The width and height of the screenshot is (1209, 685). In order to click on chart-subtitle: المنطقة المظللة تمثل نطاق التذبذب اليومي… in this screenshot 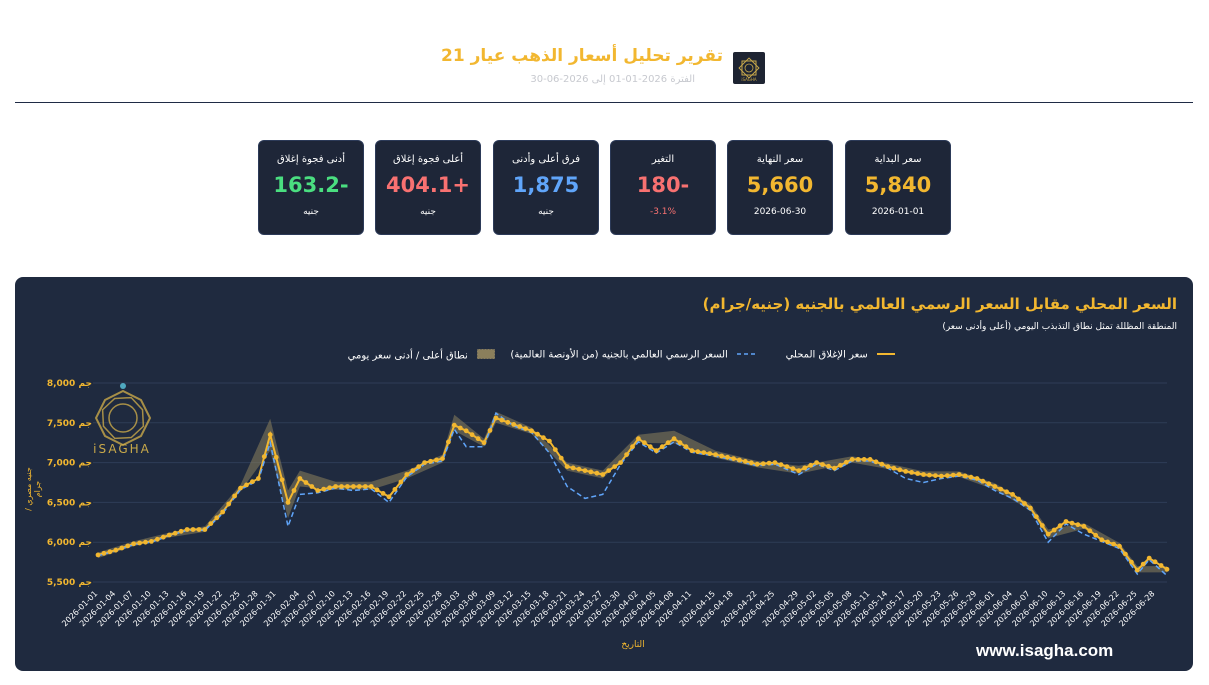, I will do `click(1059, 327)`.